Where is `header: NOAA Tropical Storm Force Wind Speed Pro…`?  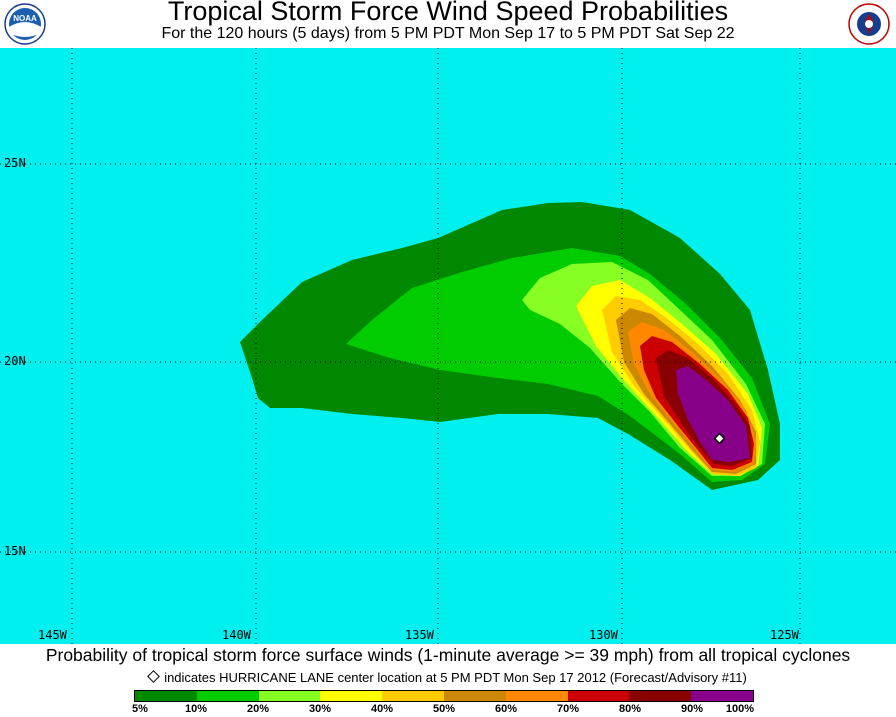 header: NOAA Tropical Storm Force Wind Speed Pro… is located at coordinates (448, 24).